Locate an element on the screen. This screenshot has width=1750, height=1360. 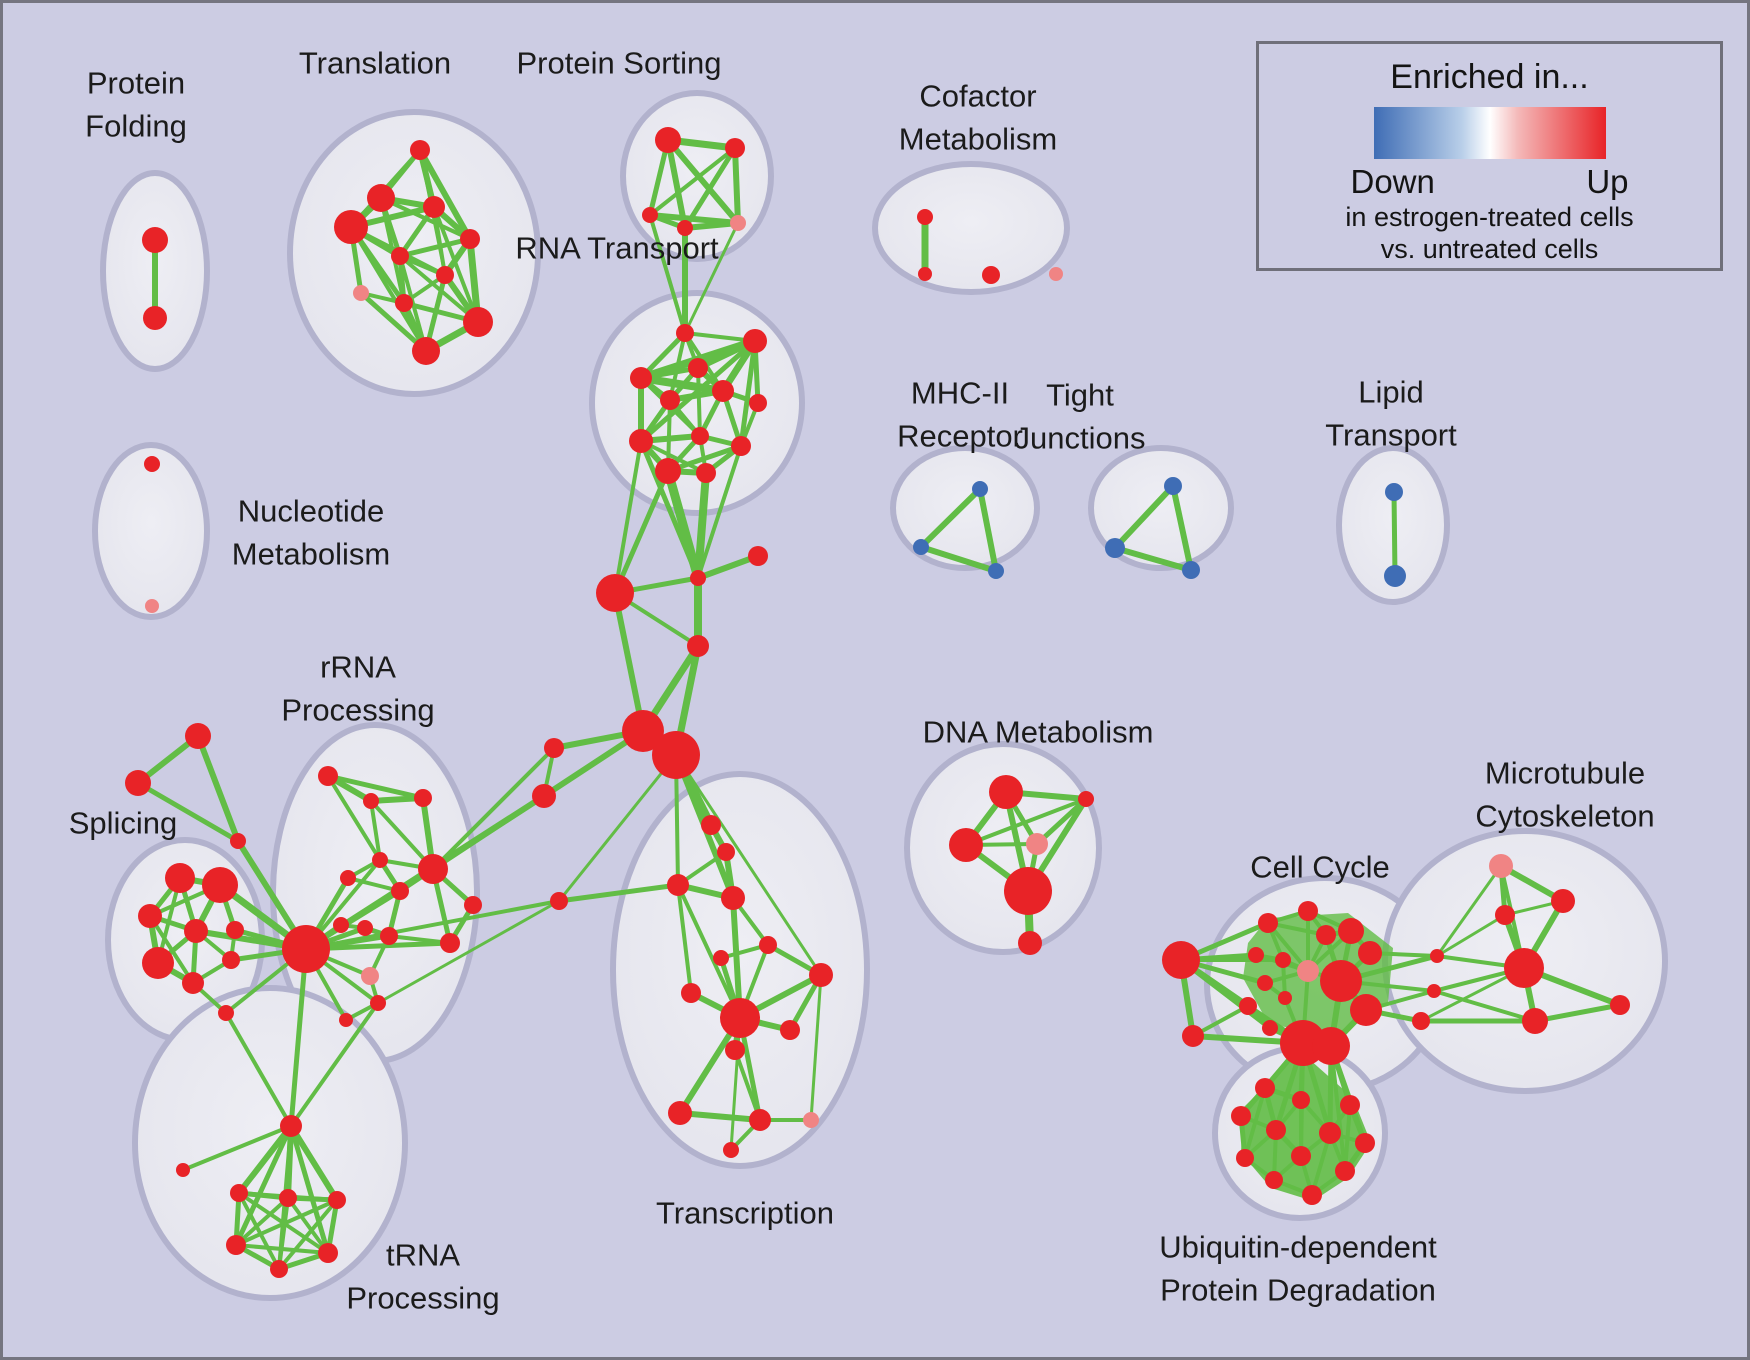
node-rr5 is located at coordinates (348, 878).